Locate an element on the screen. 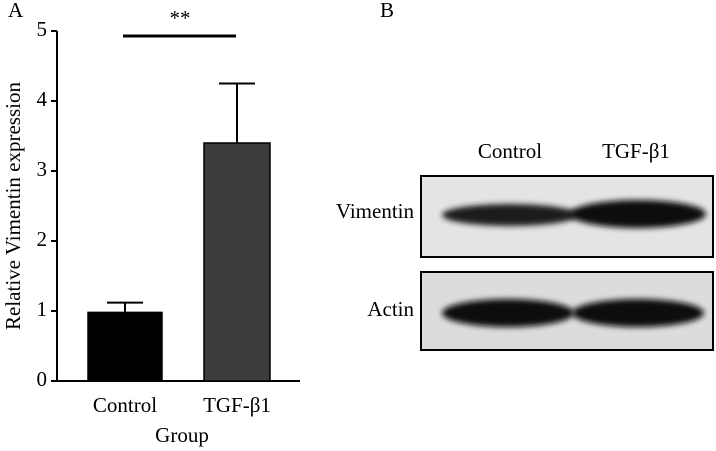 The image size is (716, 451). blot-column-label: Control is located at coordinates (510, 151).